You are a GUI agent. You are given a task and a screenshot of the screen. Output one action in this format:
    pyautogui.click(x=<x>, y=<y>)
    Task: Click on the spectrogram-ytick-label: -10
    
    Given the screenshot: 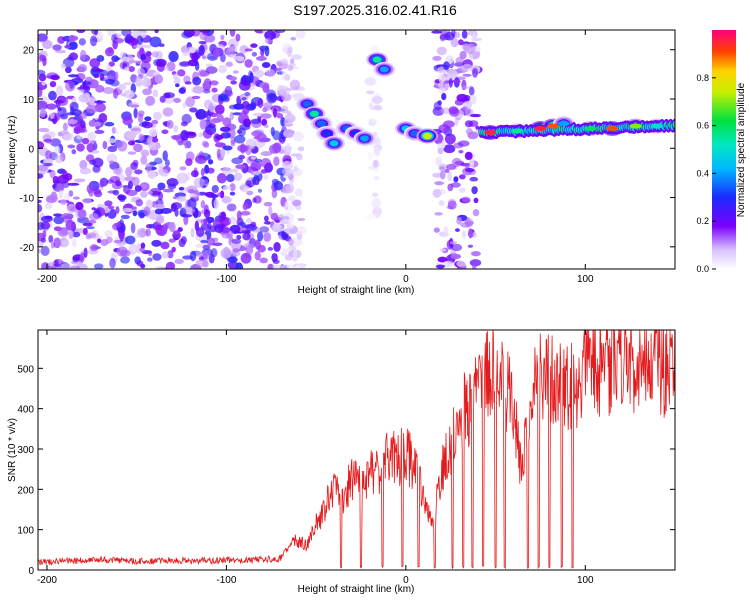 What is the action you would take?
    pyautogui.click(x=27, y=199)
    